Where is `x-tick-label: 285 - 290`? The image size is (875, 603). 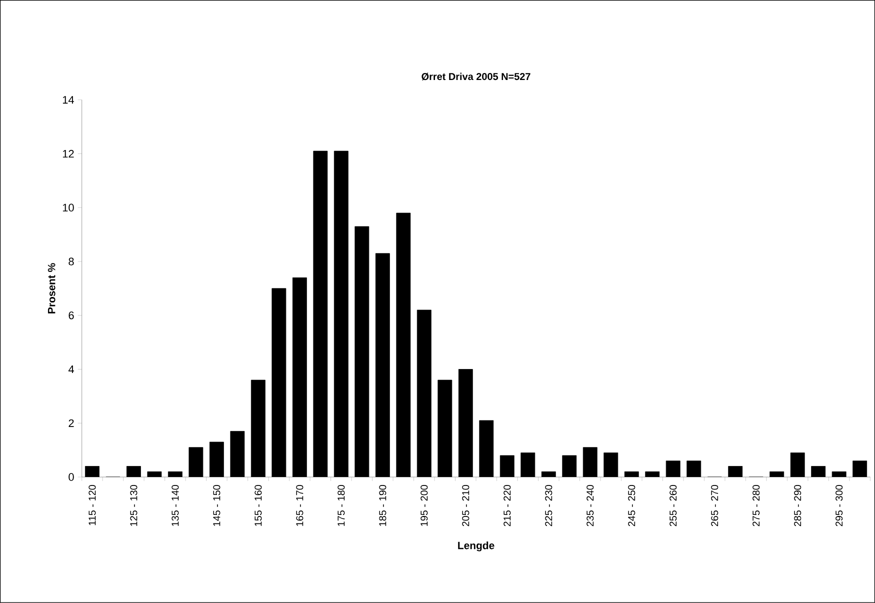 x-tick-label: 285 - 290 is located at coordinates (798, 505).